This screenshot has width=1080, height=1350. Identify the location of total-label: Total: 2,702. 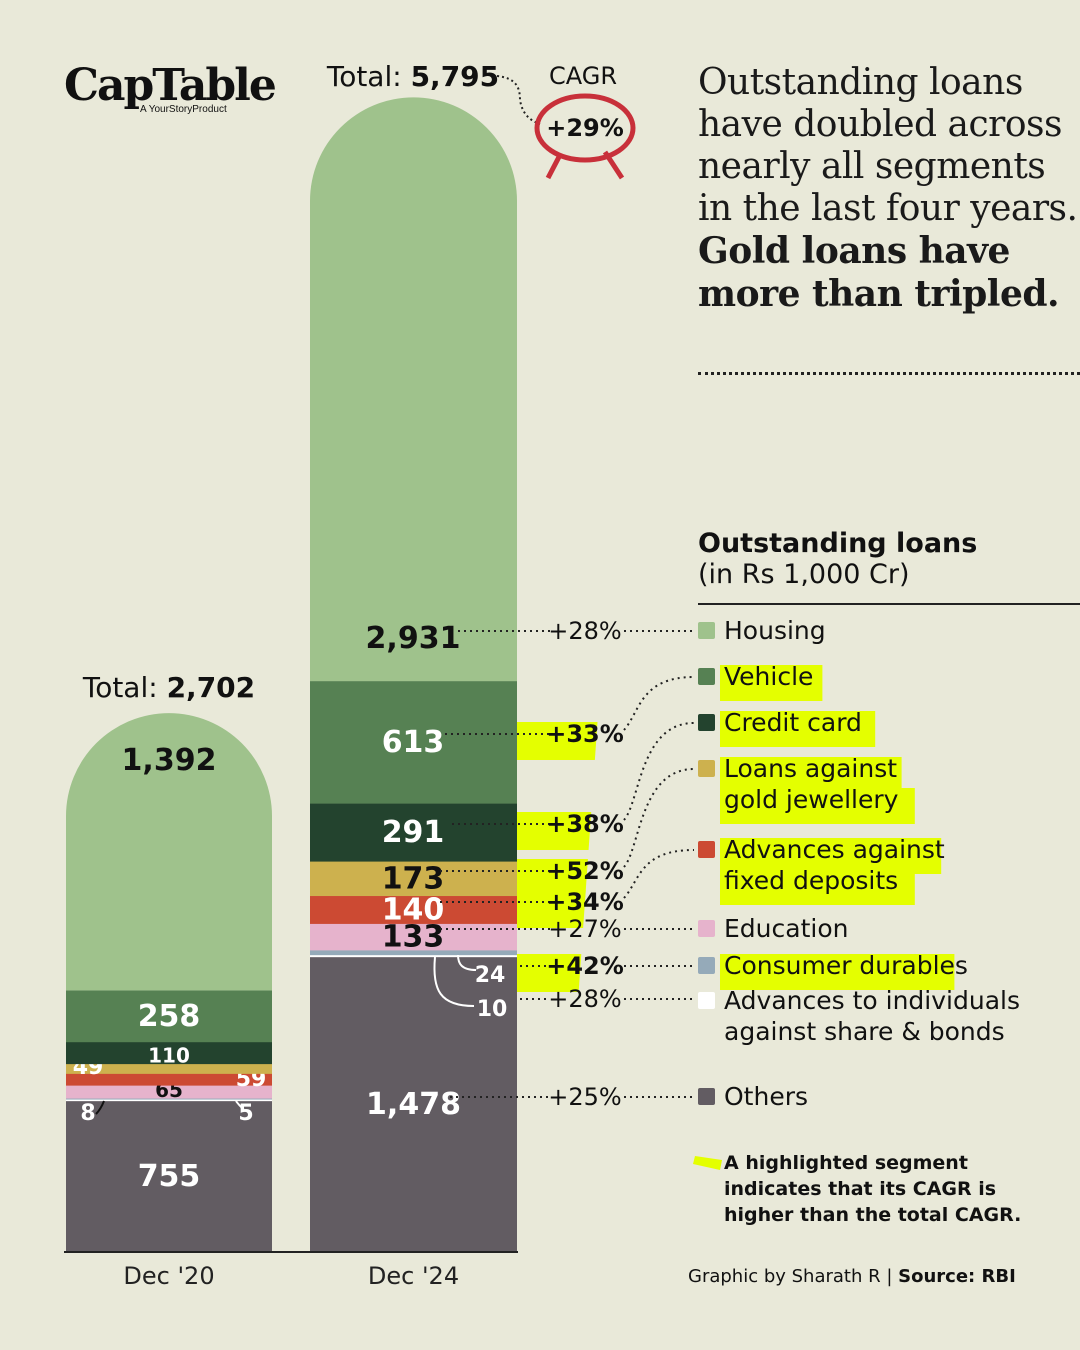
(168, 687).